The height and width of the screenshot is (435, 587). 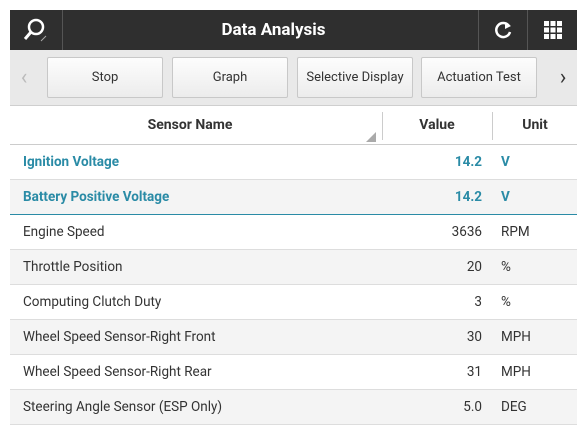 What do you see at coordinates (563, 77) in the screenshot?
I see `scroll-right: ›` at bounding box center [563, 77].